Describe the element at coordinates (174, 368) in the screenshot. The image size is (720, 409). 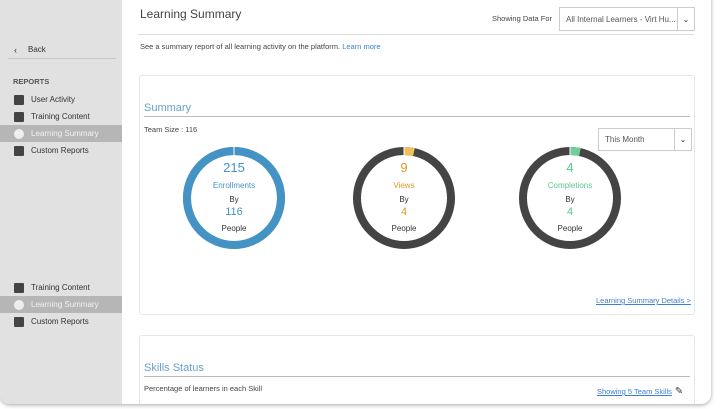
I see `skills-title: Skills Status` at that location.